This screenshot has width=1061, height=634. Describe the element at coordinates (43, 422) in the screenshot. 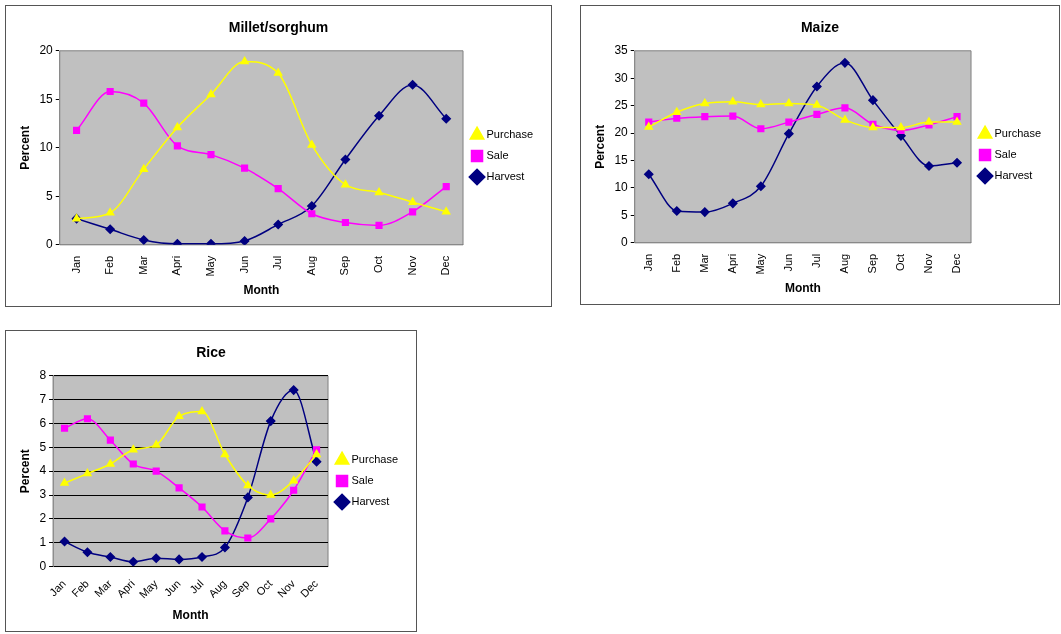

I see `y-tick-label: 6` at that location.